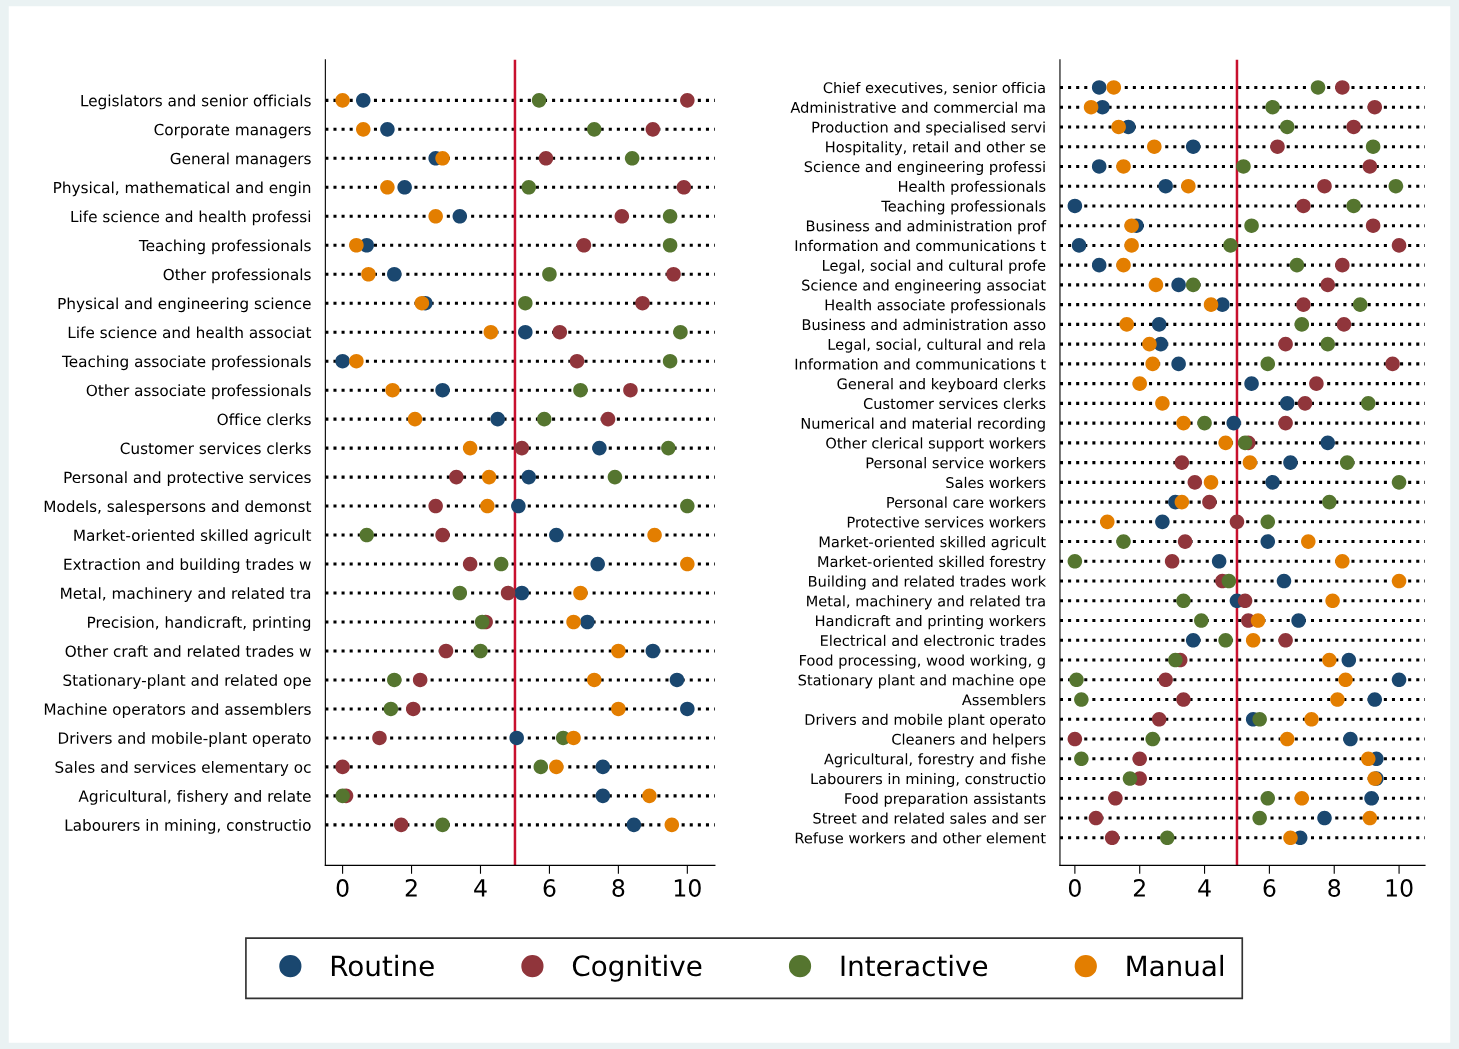  Describe the element at coordinates (923, 424) in the screenshot. I see `y-tick-label: Numerical and material recording` at that location.